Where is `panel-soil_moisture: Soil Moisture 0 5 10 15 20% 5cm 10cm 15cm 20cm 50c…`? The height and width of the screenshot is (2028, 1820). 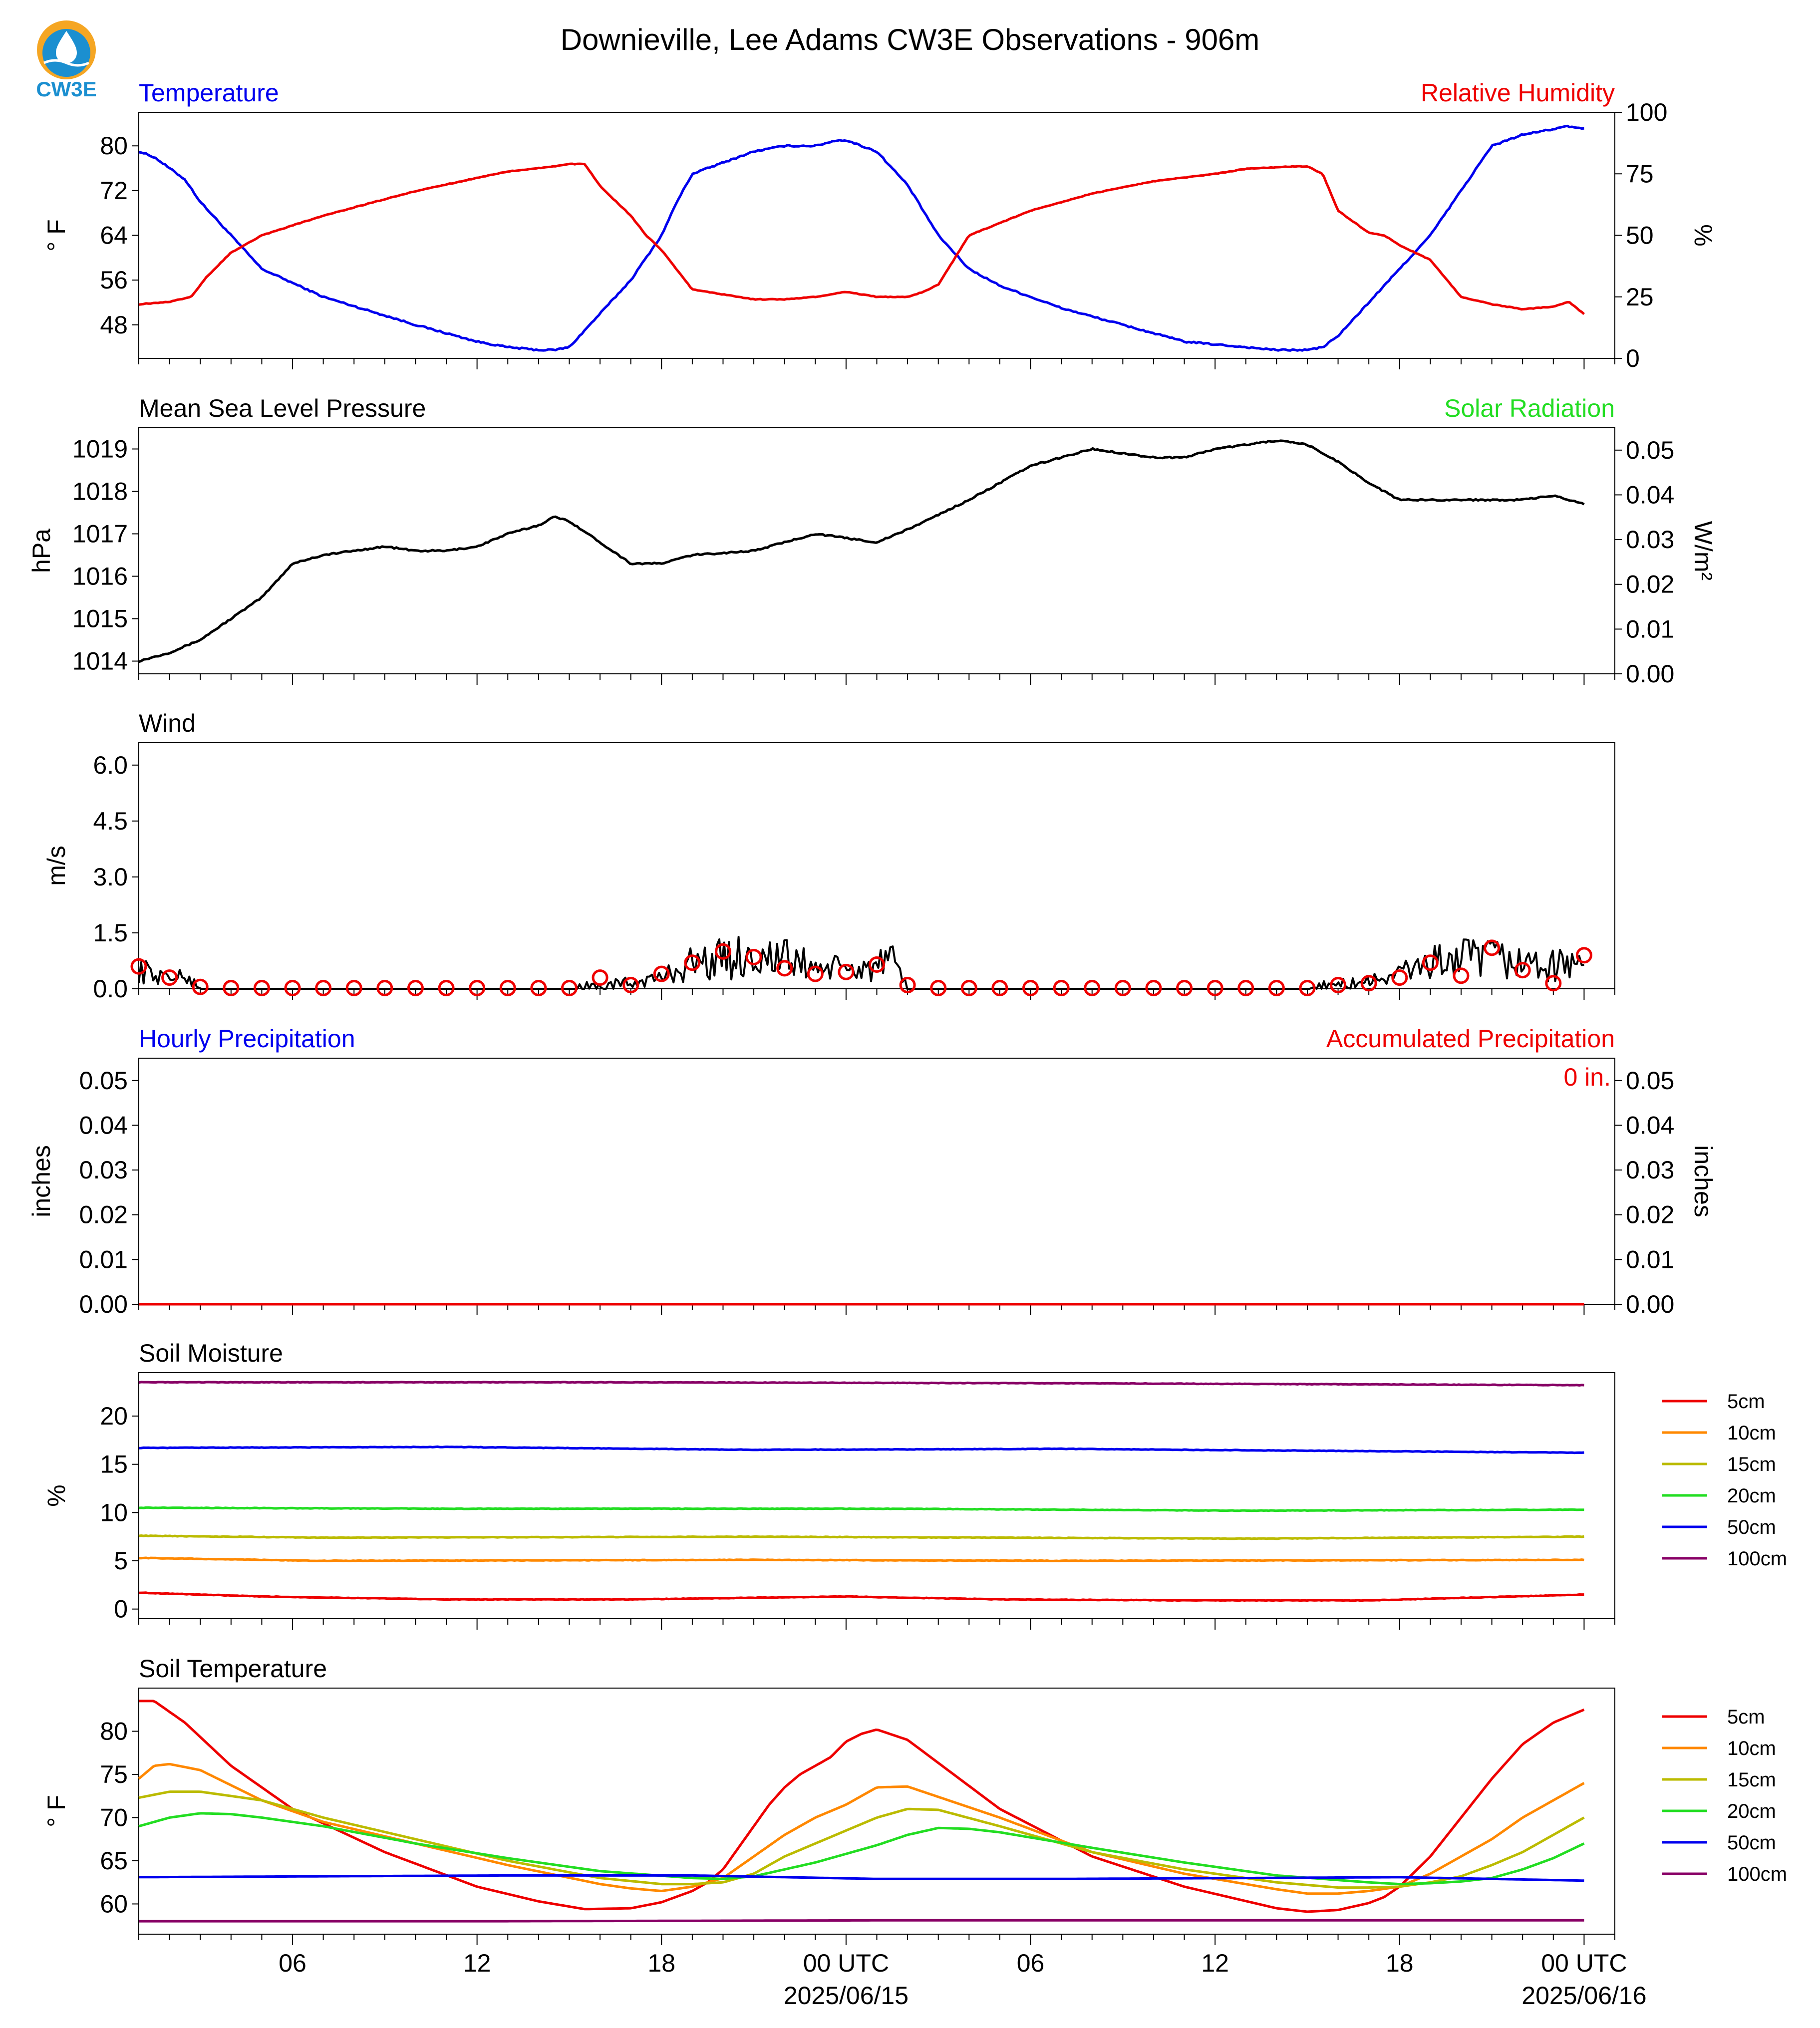
panel-soil_moisture: Soil Moisture 0 5 10 15 20% 5cm 10cm 15cm 20cm 50c… is located at coordinates (914, 1484).